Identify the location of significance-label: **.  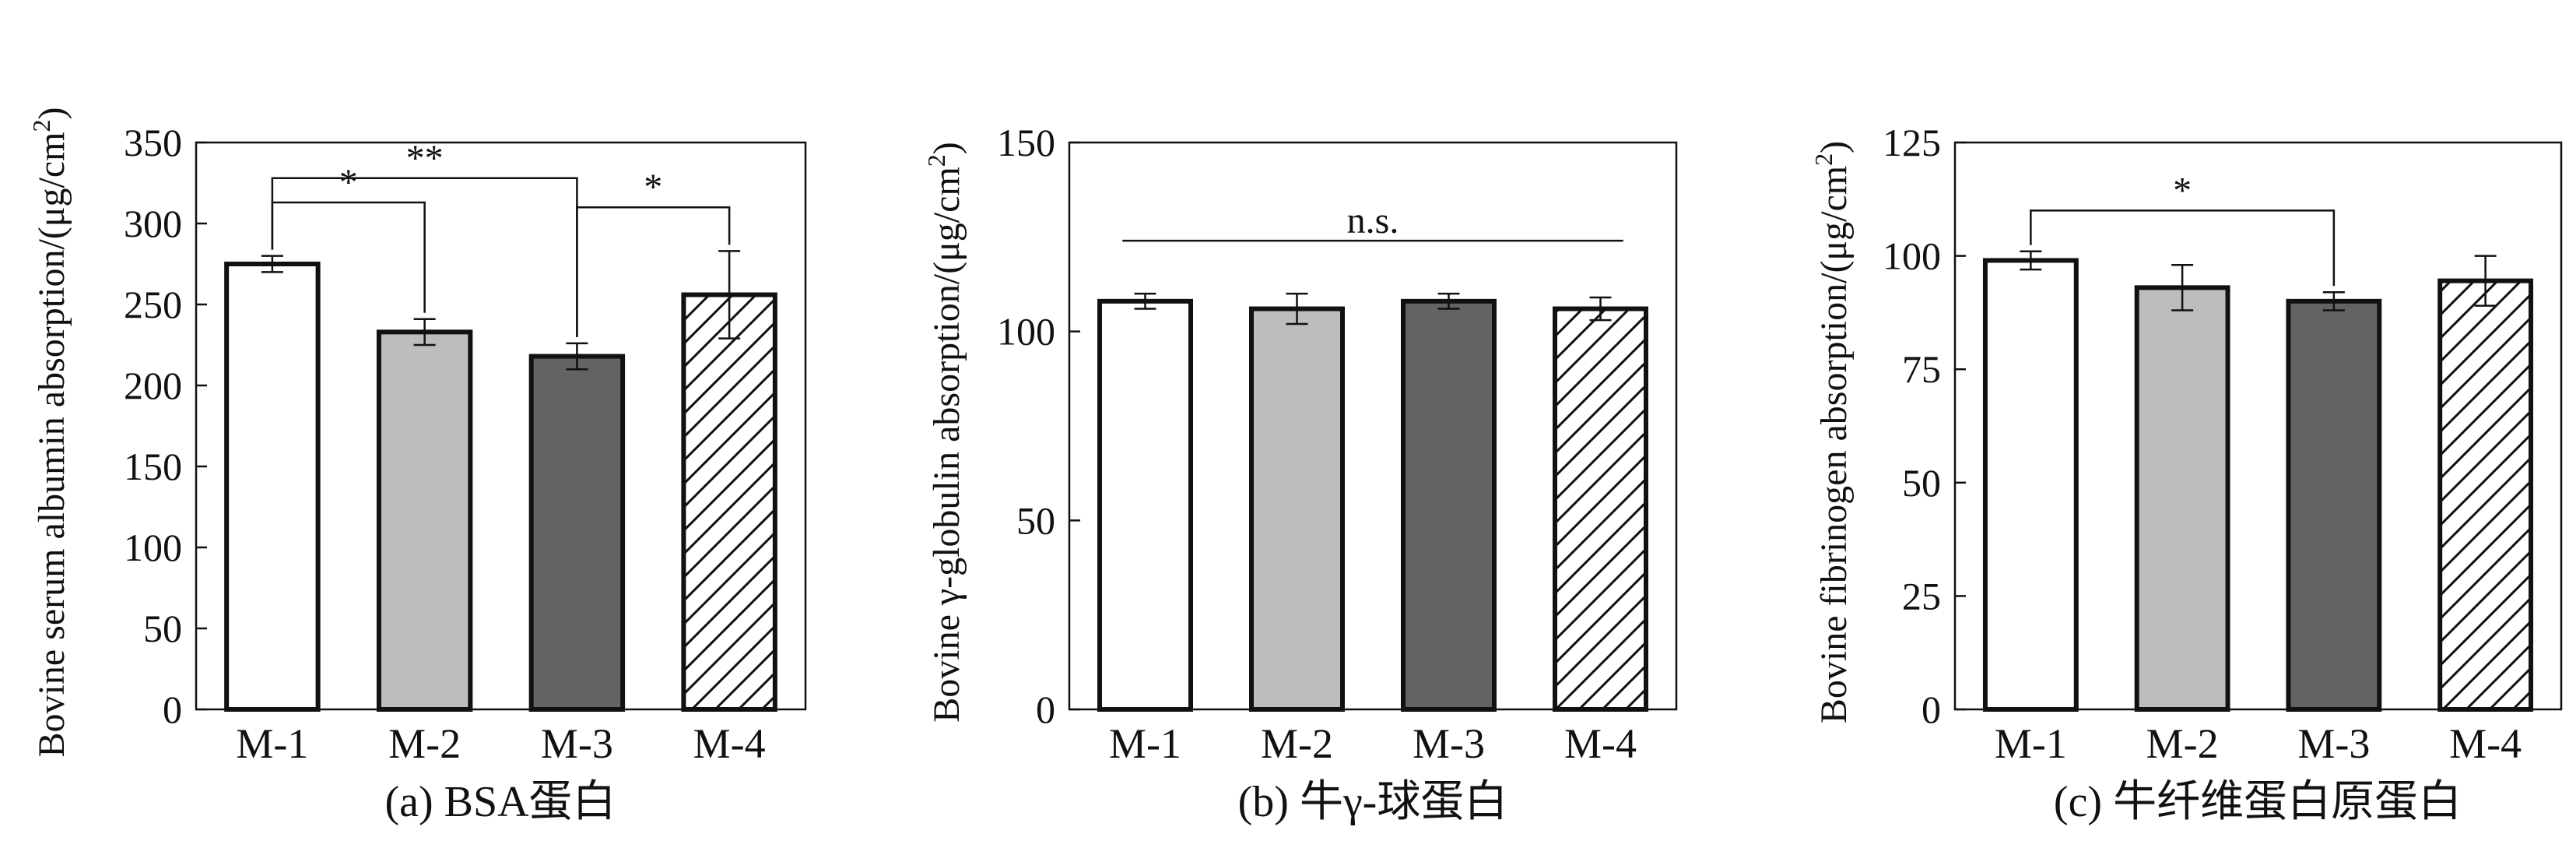
(425, 158).